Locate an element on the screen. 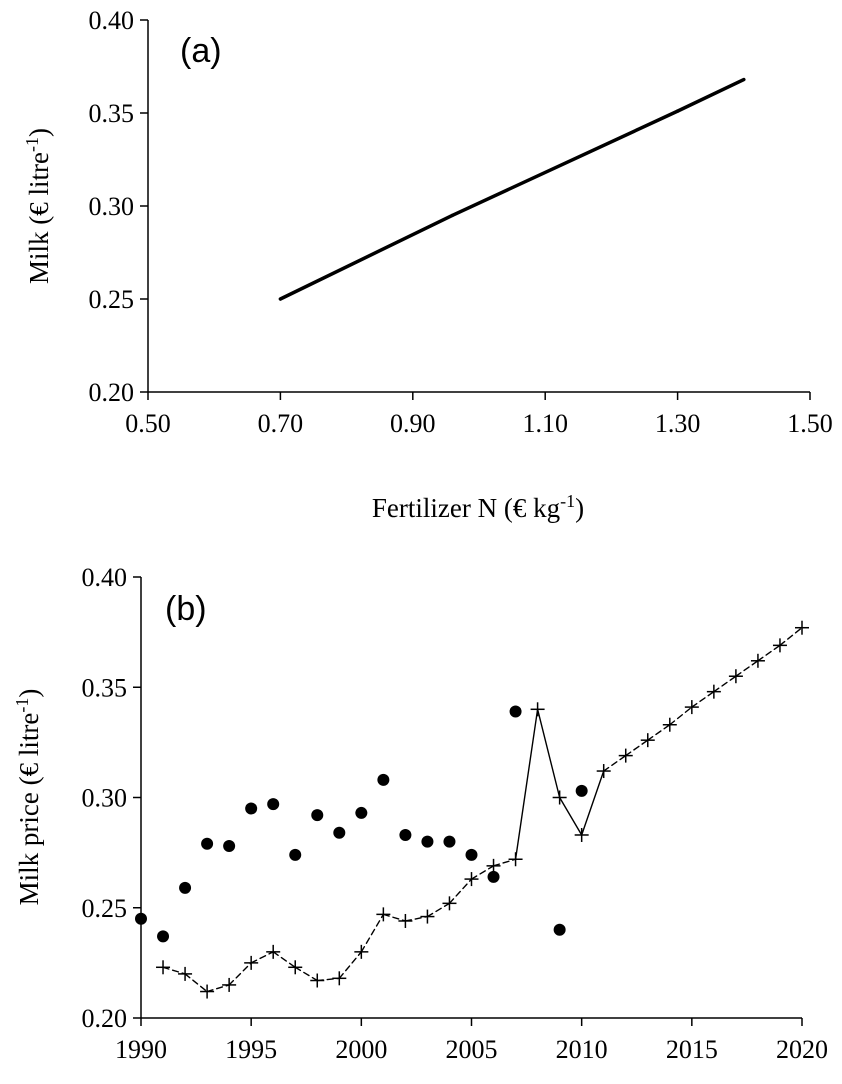  panel-a-marks is located at coordinates (512, 189).